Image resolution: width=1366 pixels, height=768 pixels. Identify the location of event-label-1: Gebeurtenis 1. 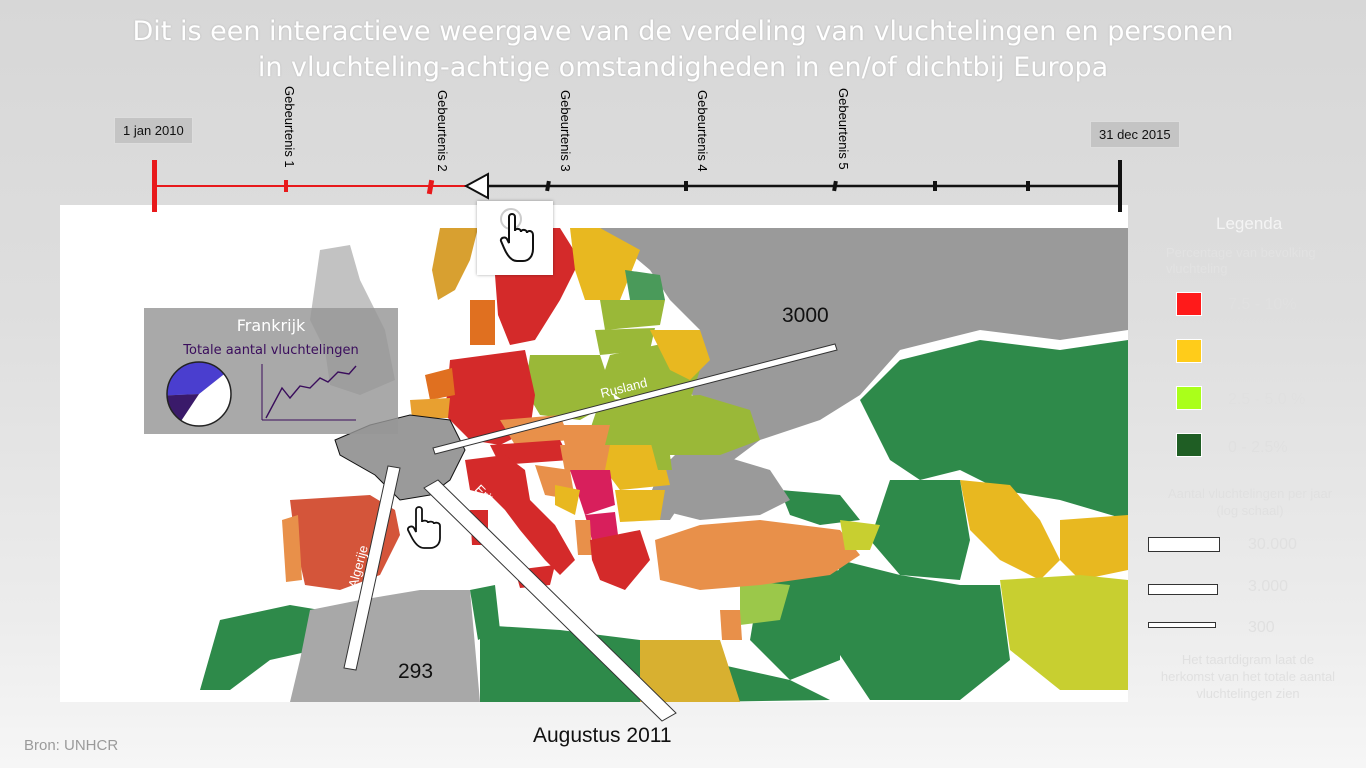
(289, 127).